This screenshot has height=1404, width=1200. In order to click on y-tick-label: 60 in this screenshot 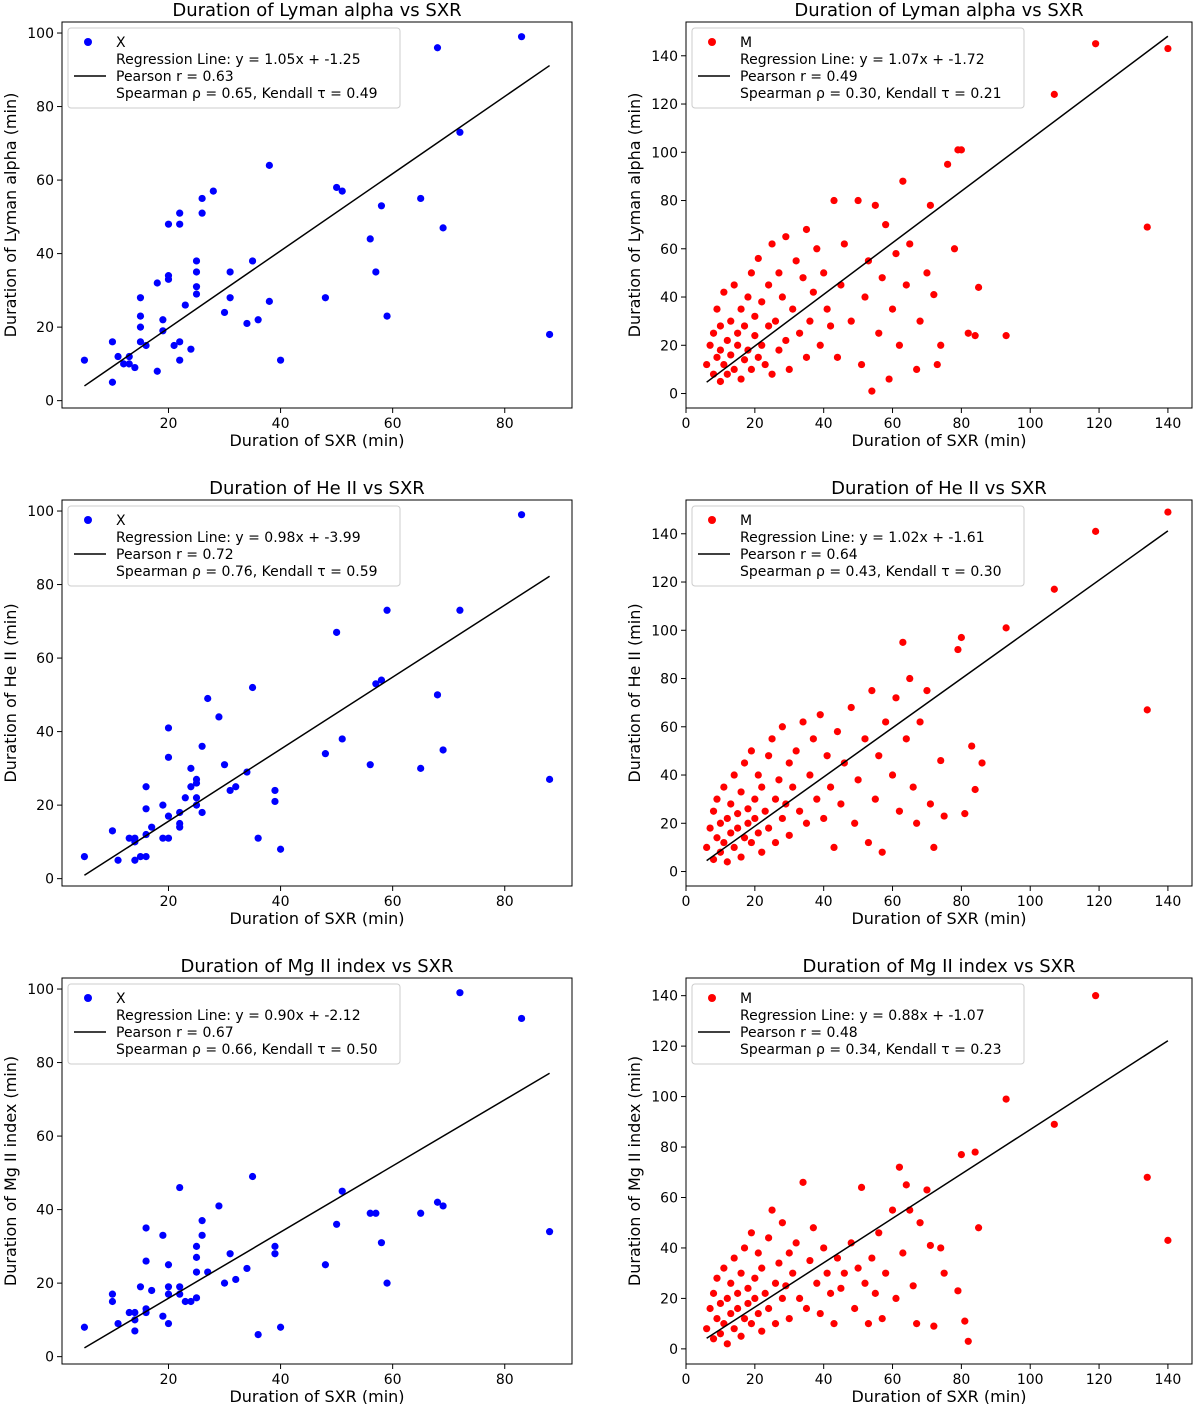, I will do `click(45, 181)`.